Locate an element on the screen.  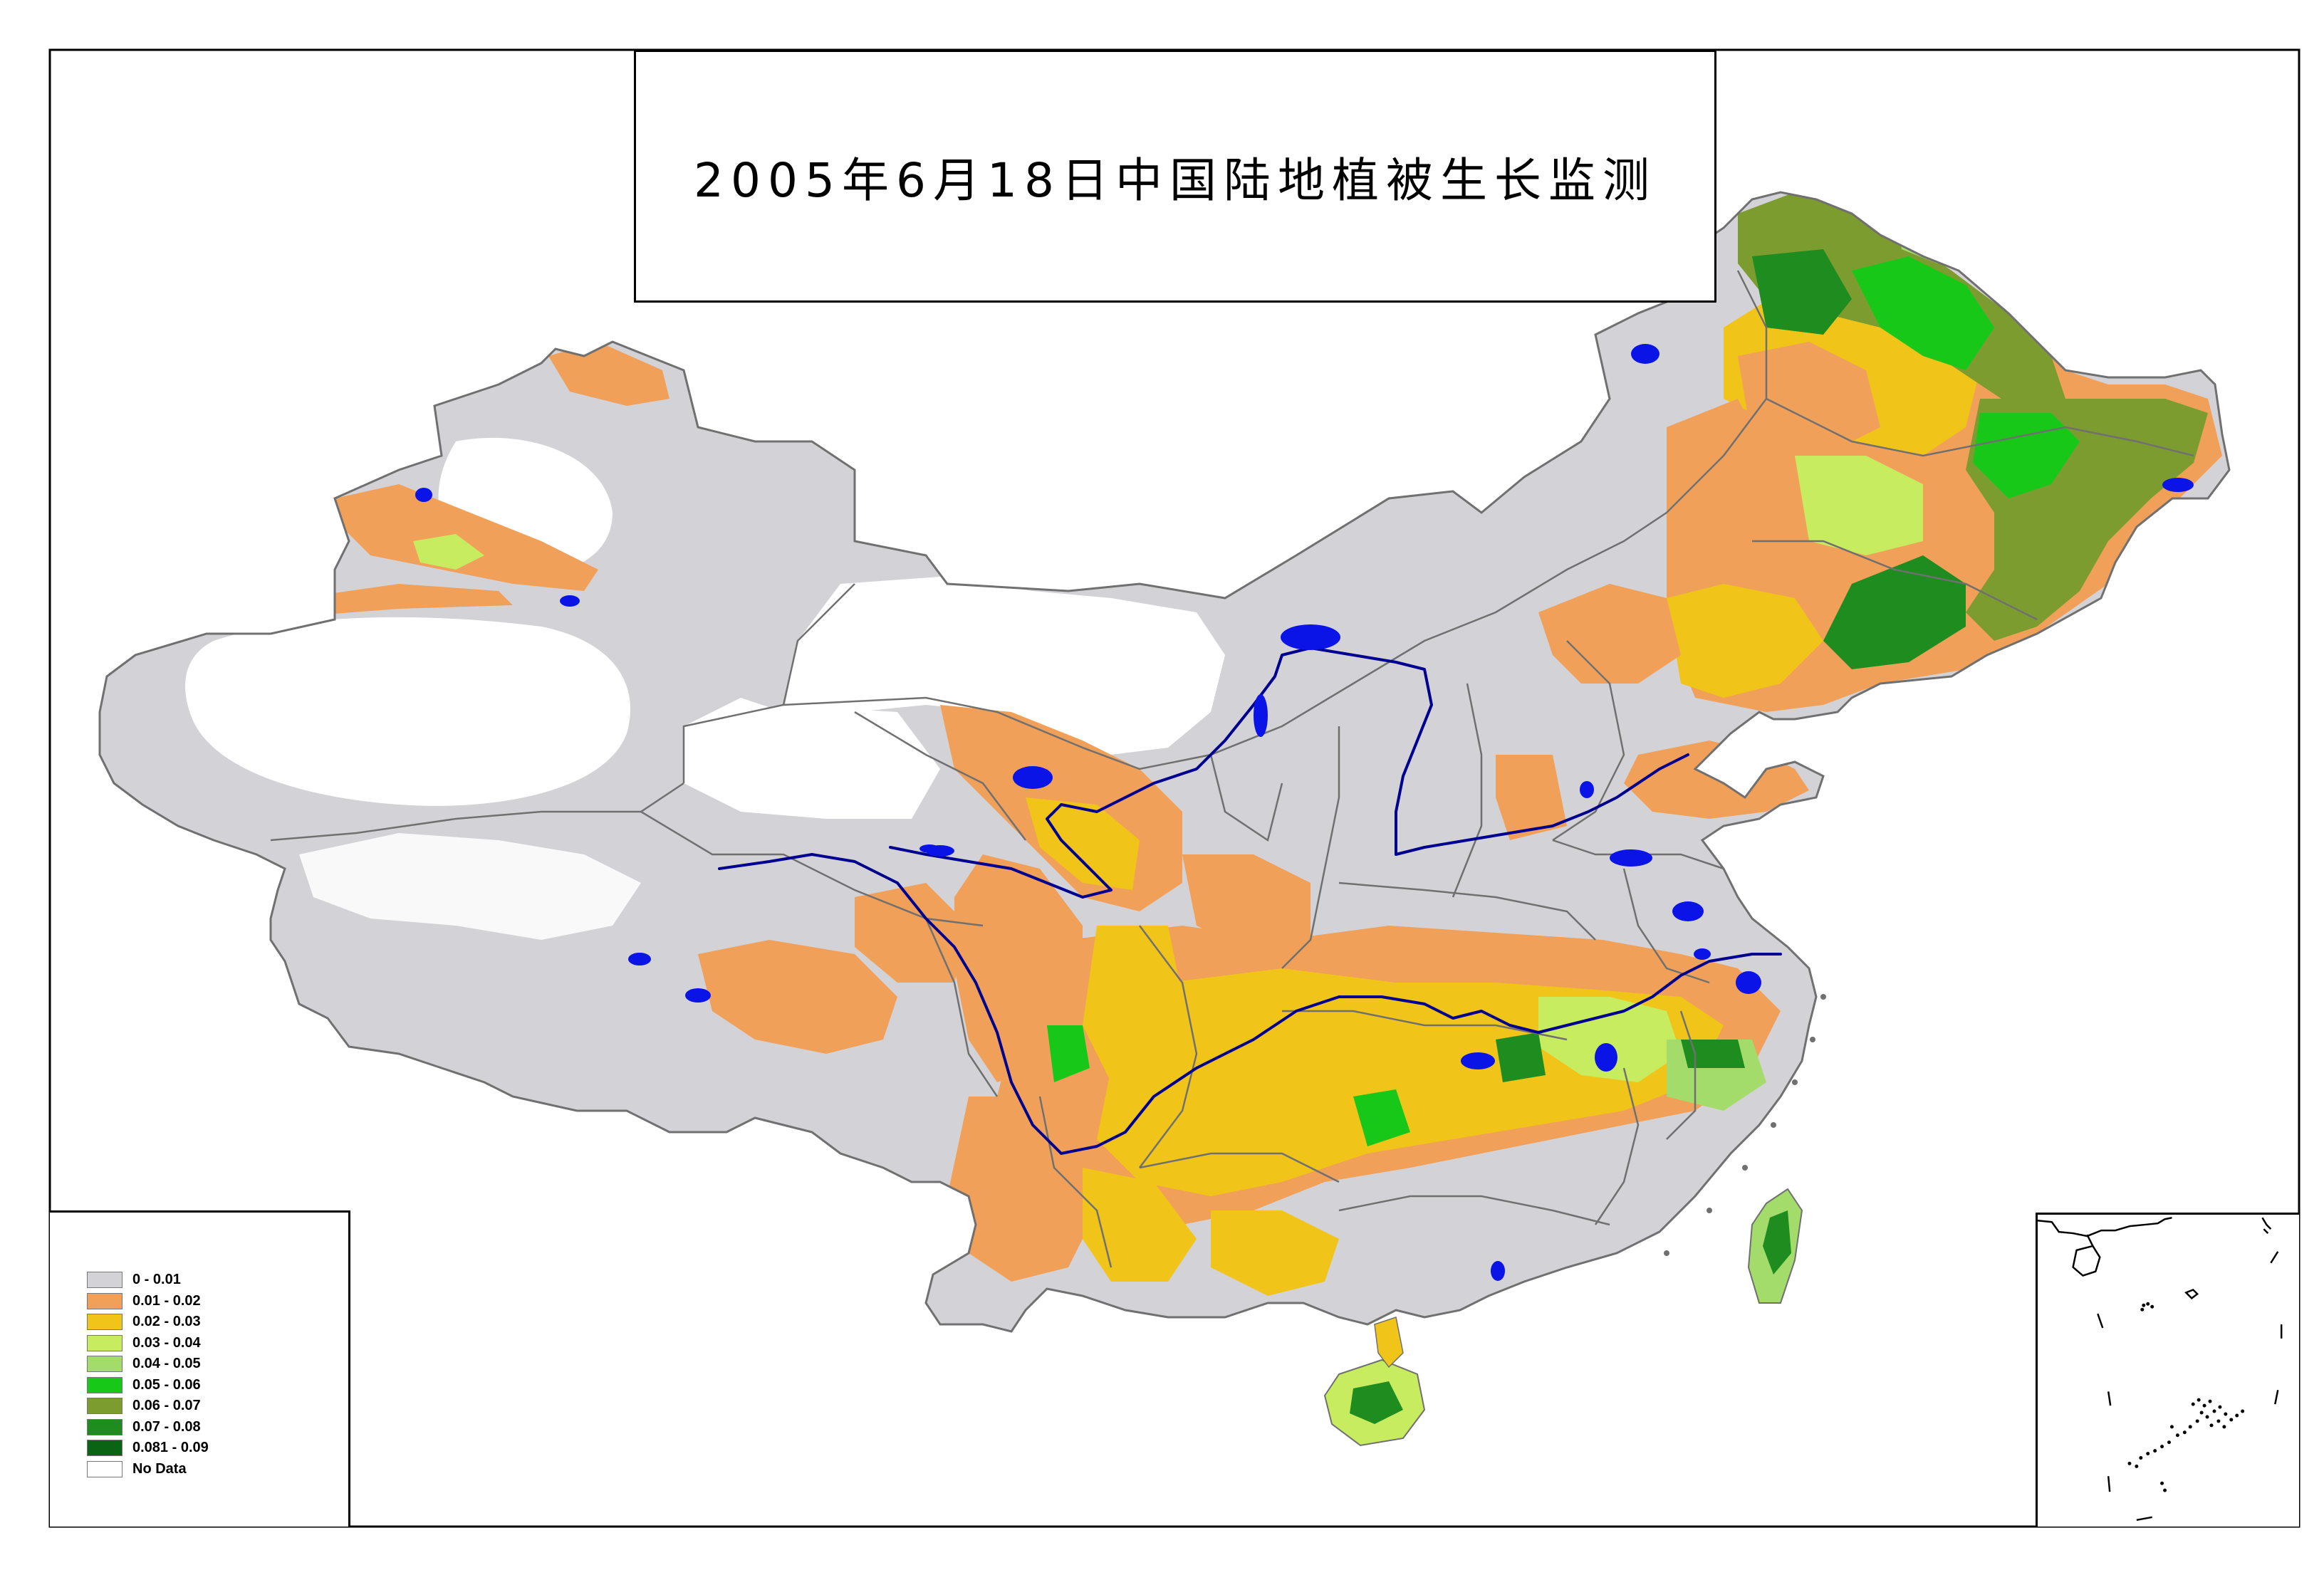
legend-item: 0 - 0.01 is located at coordinates (148, 1280).